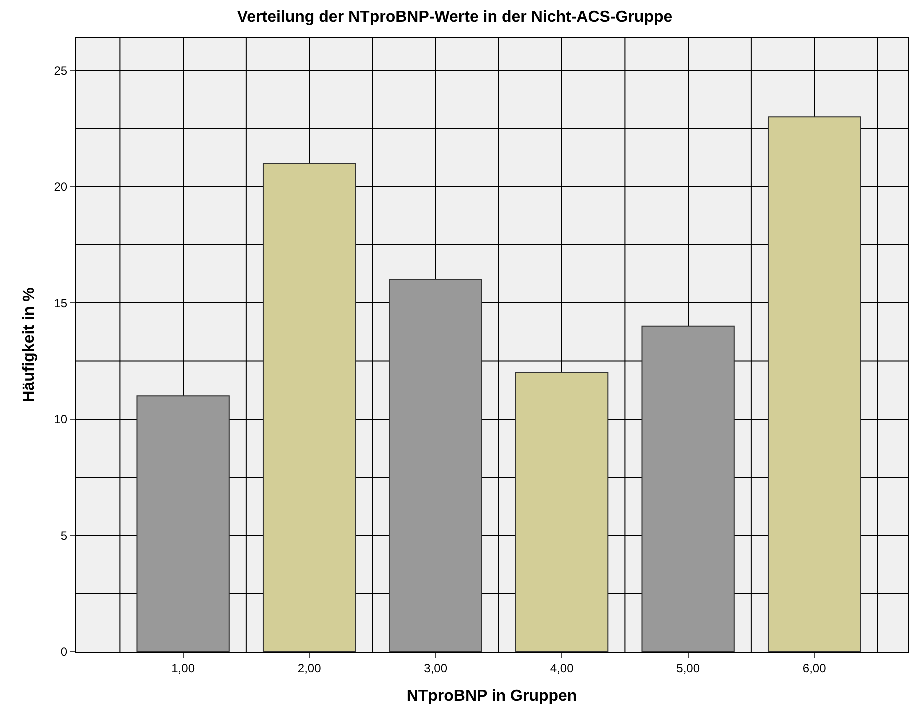  I want to click on y-tick-label: 15, so click(61, 303).